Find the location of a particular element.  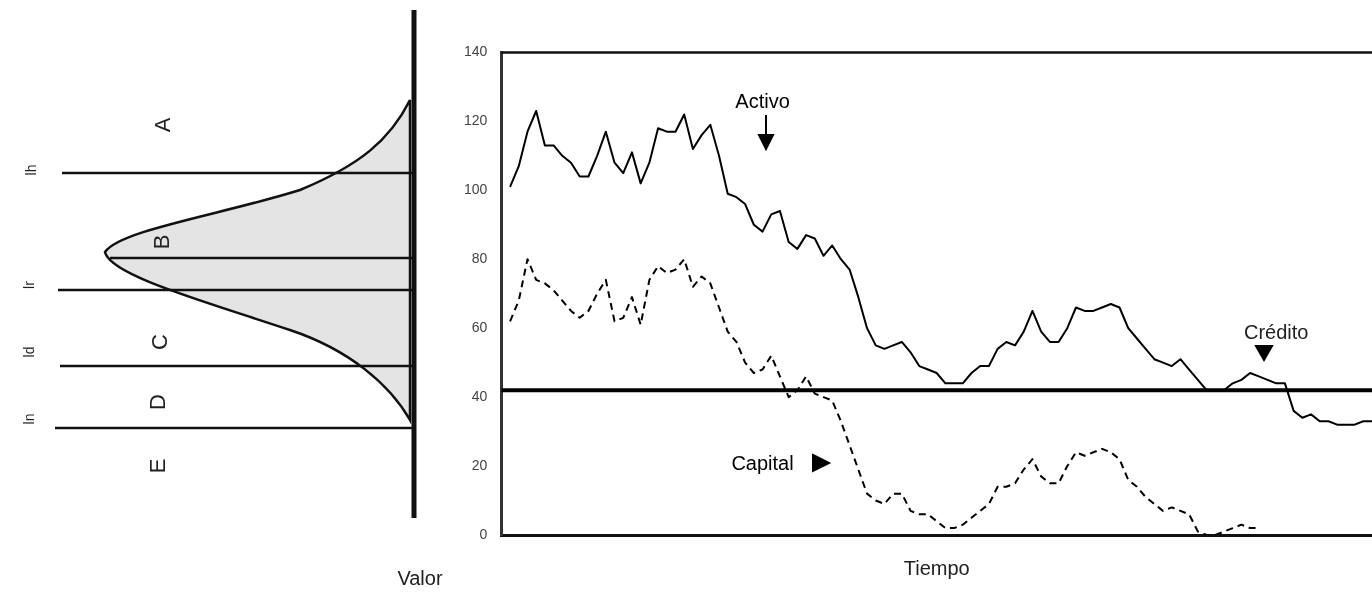

y-tick-label: 120 is located at coordinates (476, 120).